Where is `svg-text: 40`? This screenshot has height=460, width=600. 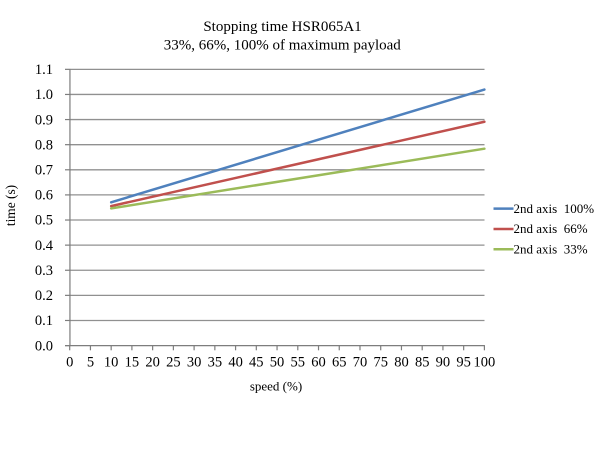
svg-text: 40 is located at coordinates (235, 362).